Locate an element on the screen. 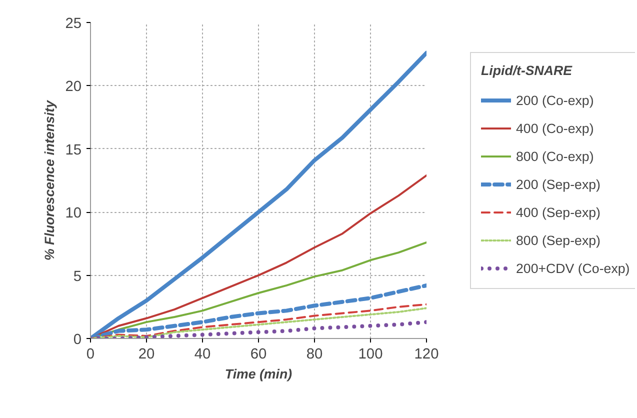 The height and width of the screenshot is (418, 637). x-tick-label: 60 is located at coordinates (258, 354).